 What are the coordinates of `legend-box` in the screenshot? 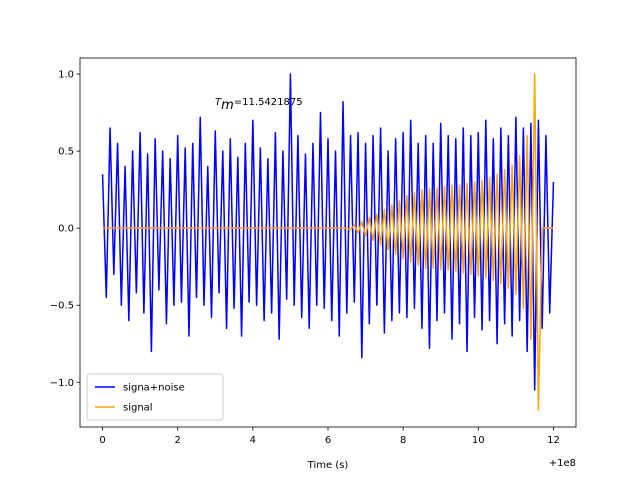 It's located at (155, 397).